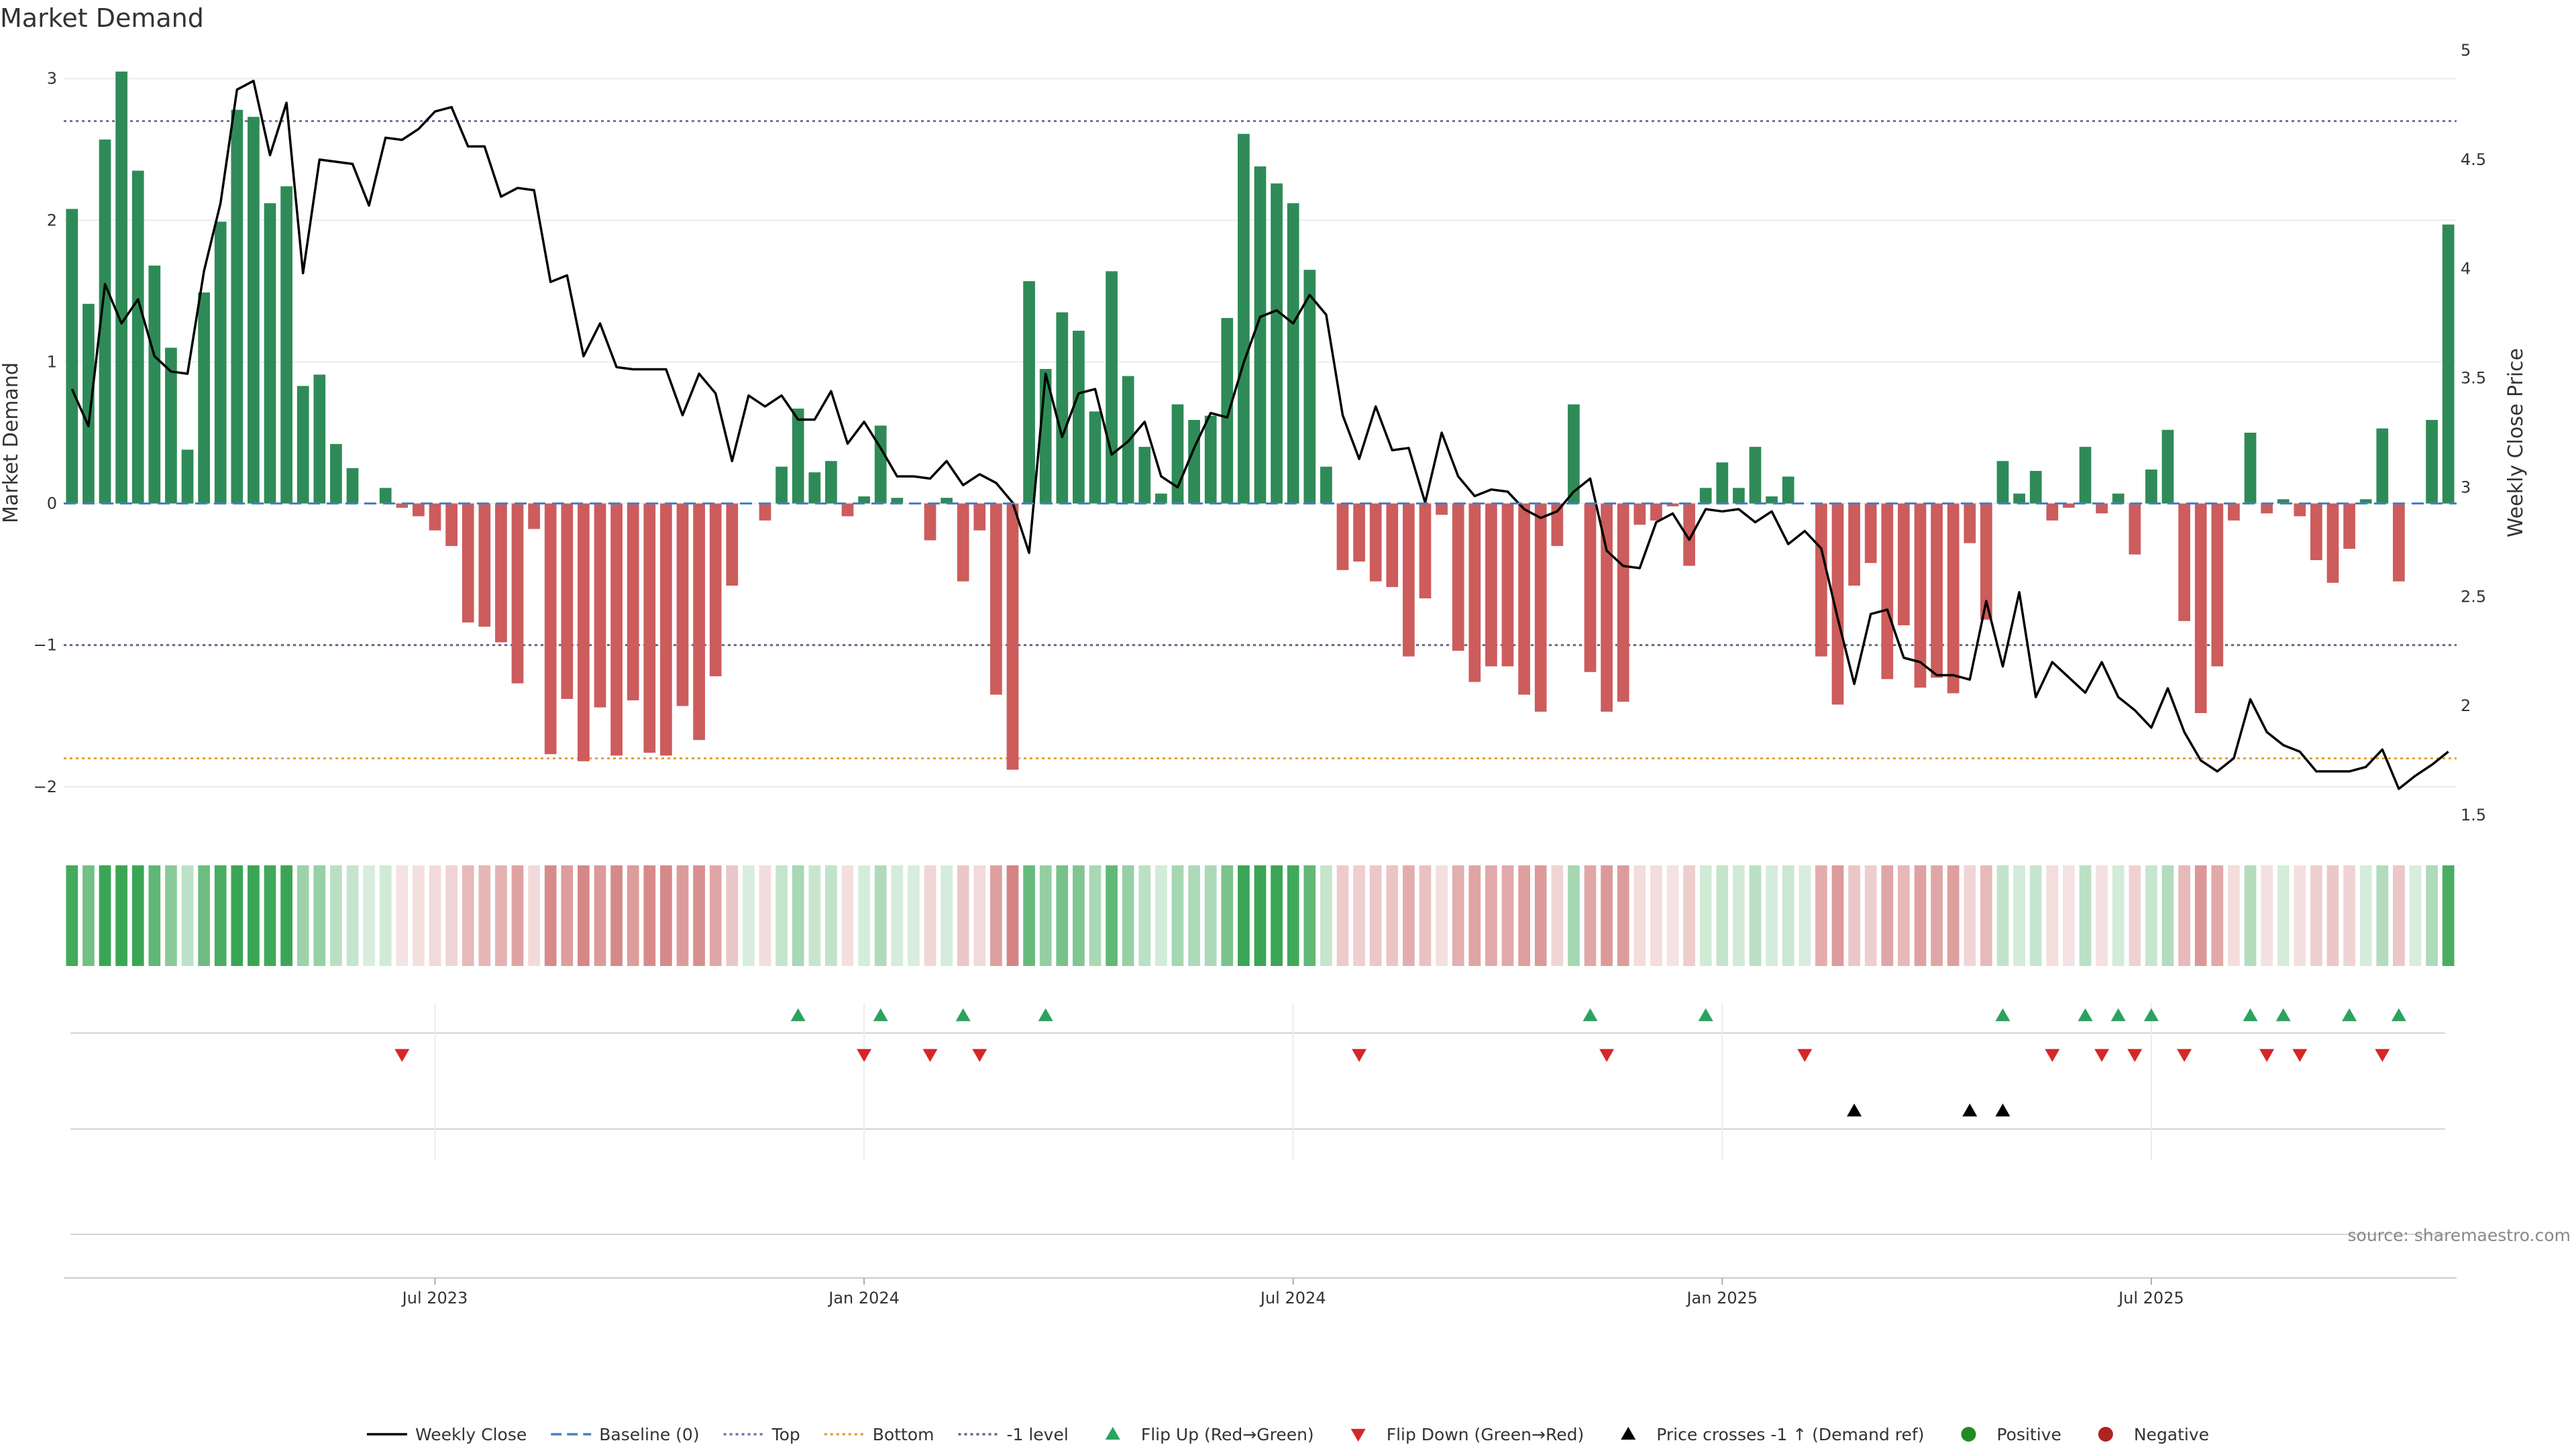 The height and width of the screenshot is (1449, 2576). I want to click on price-cross-marker, so click(2002, 1110).